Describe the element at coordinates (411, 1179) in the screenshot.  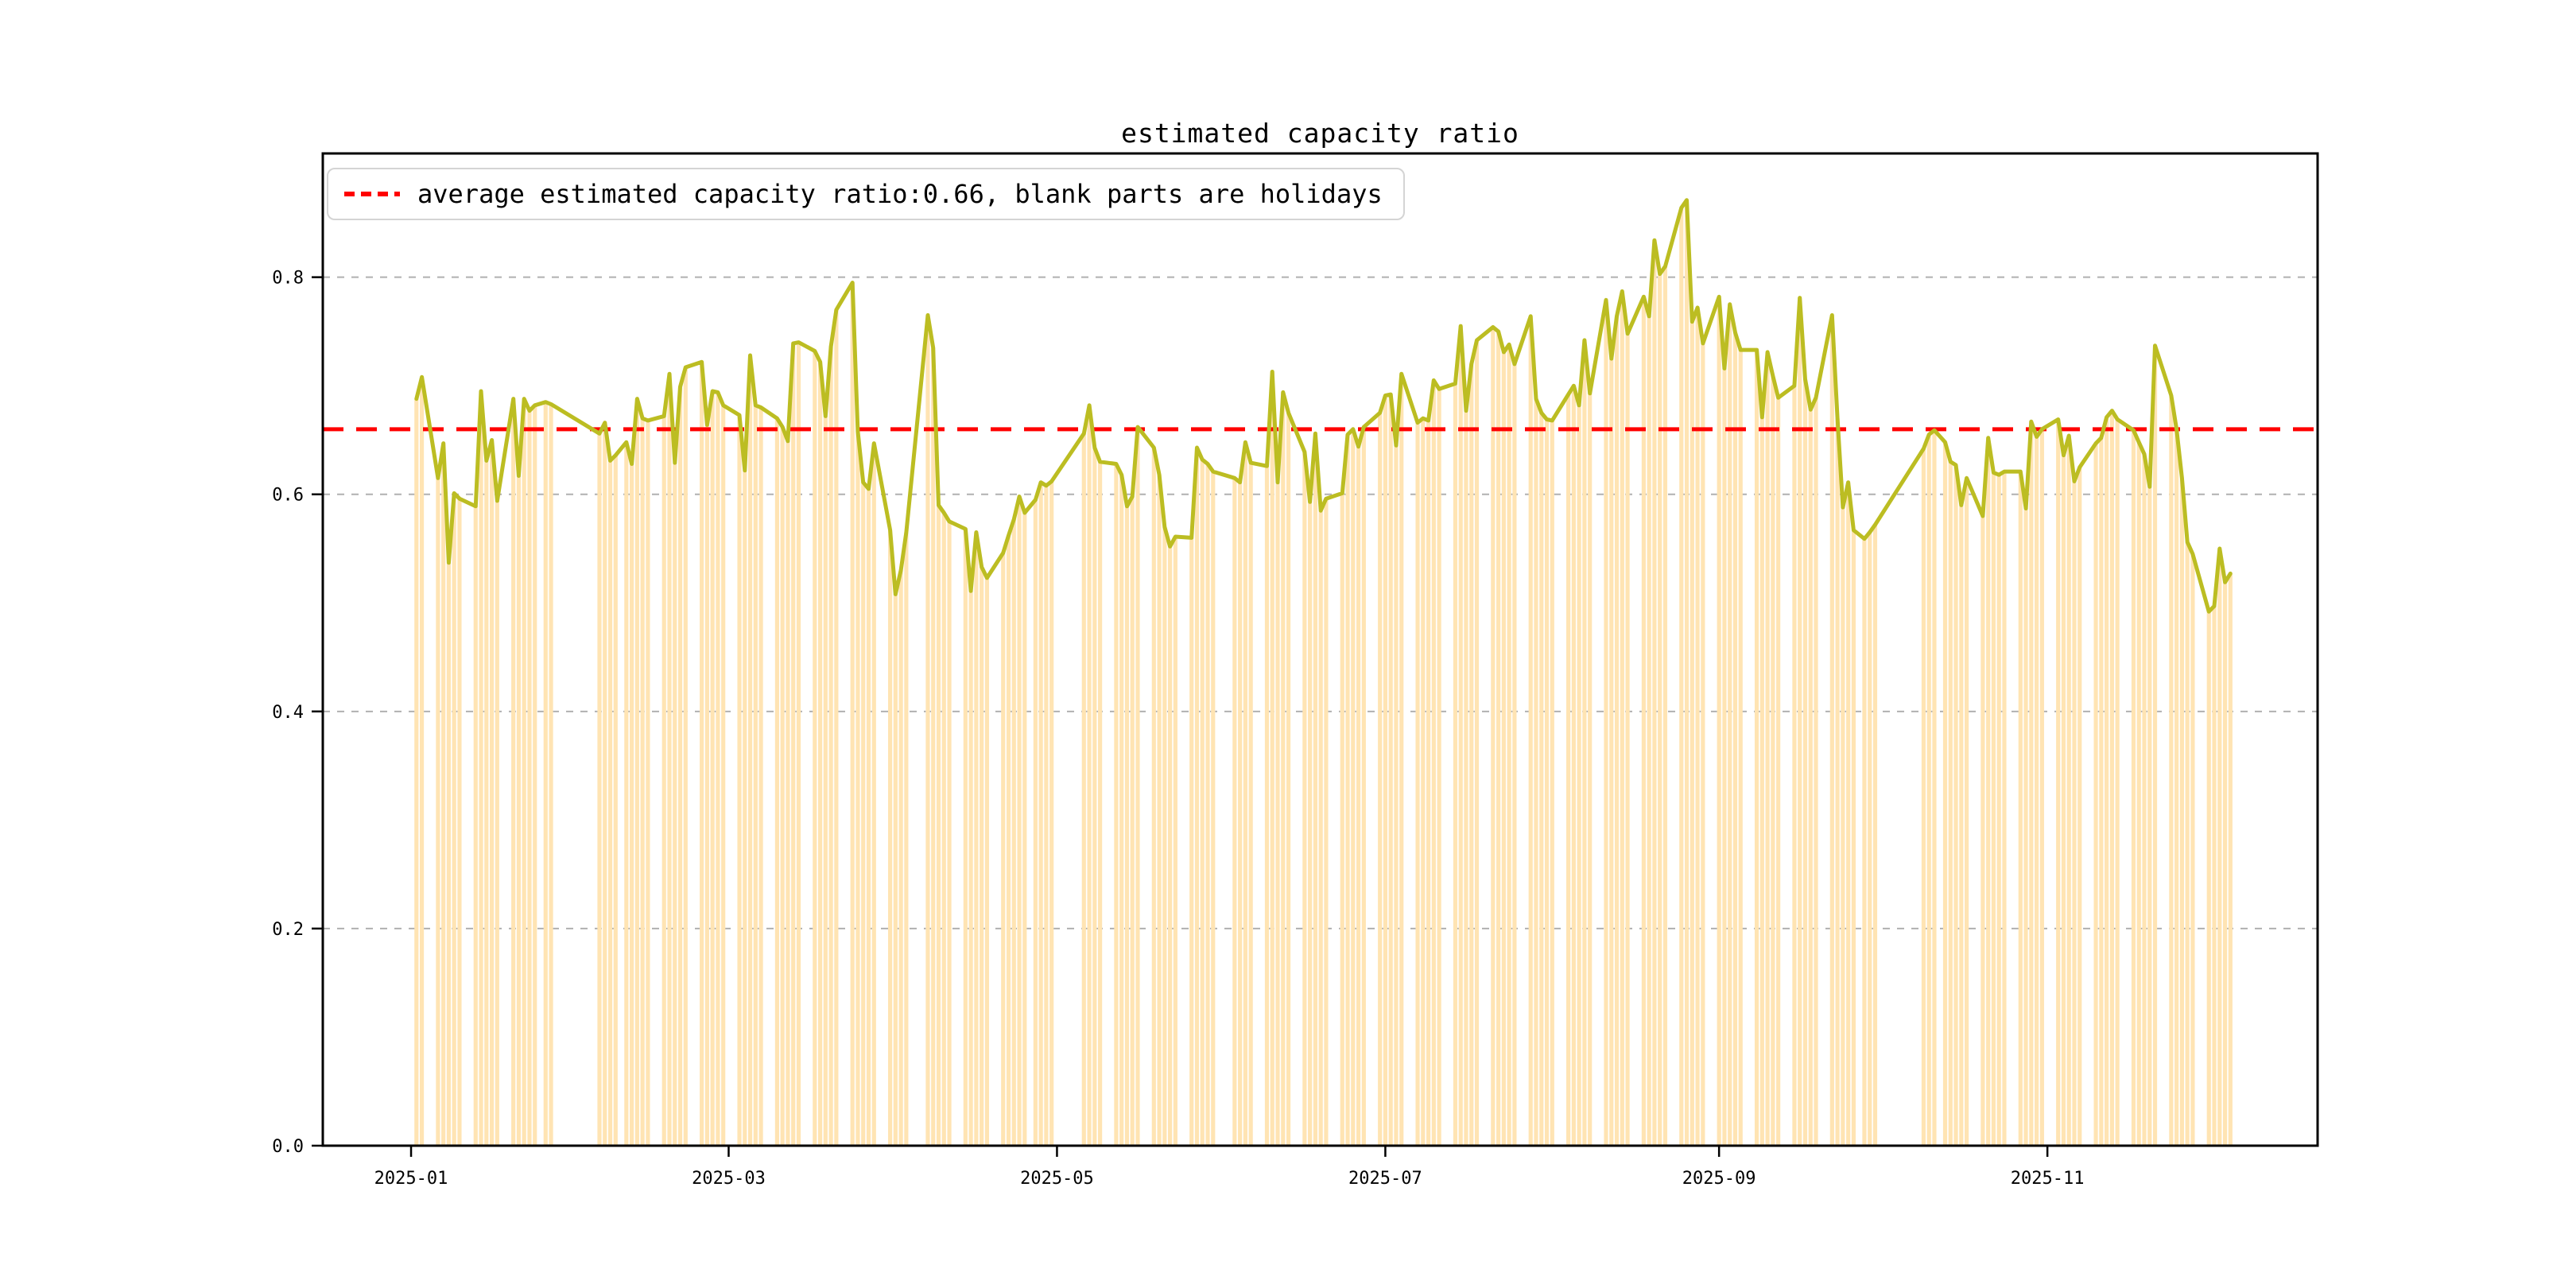
I see `x-tick-label: 2025-01` at that location.